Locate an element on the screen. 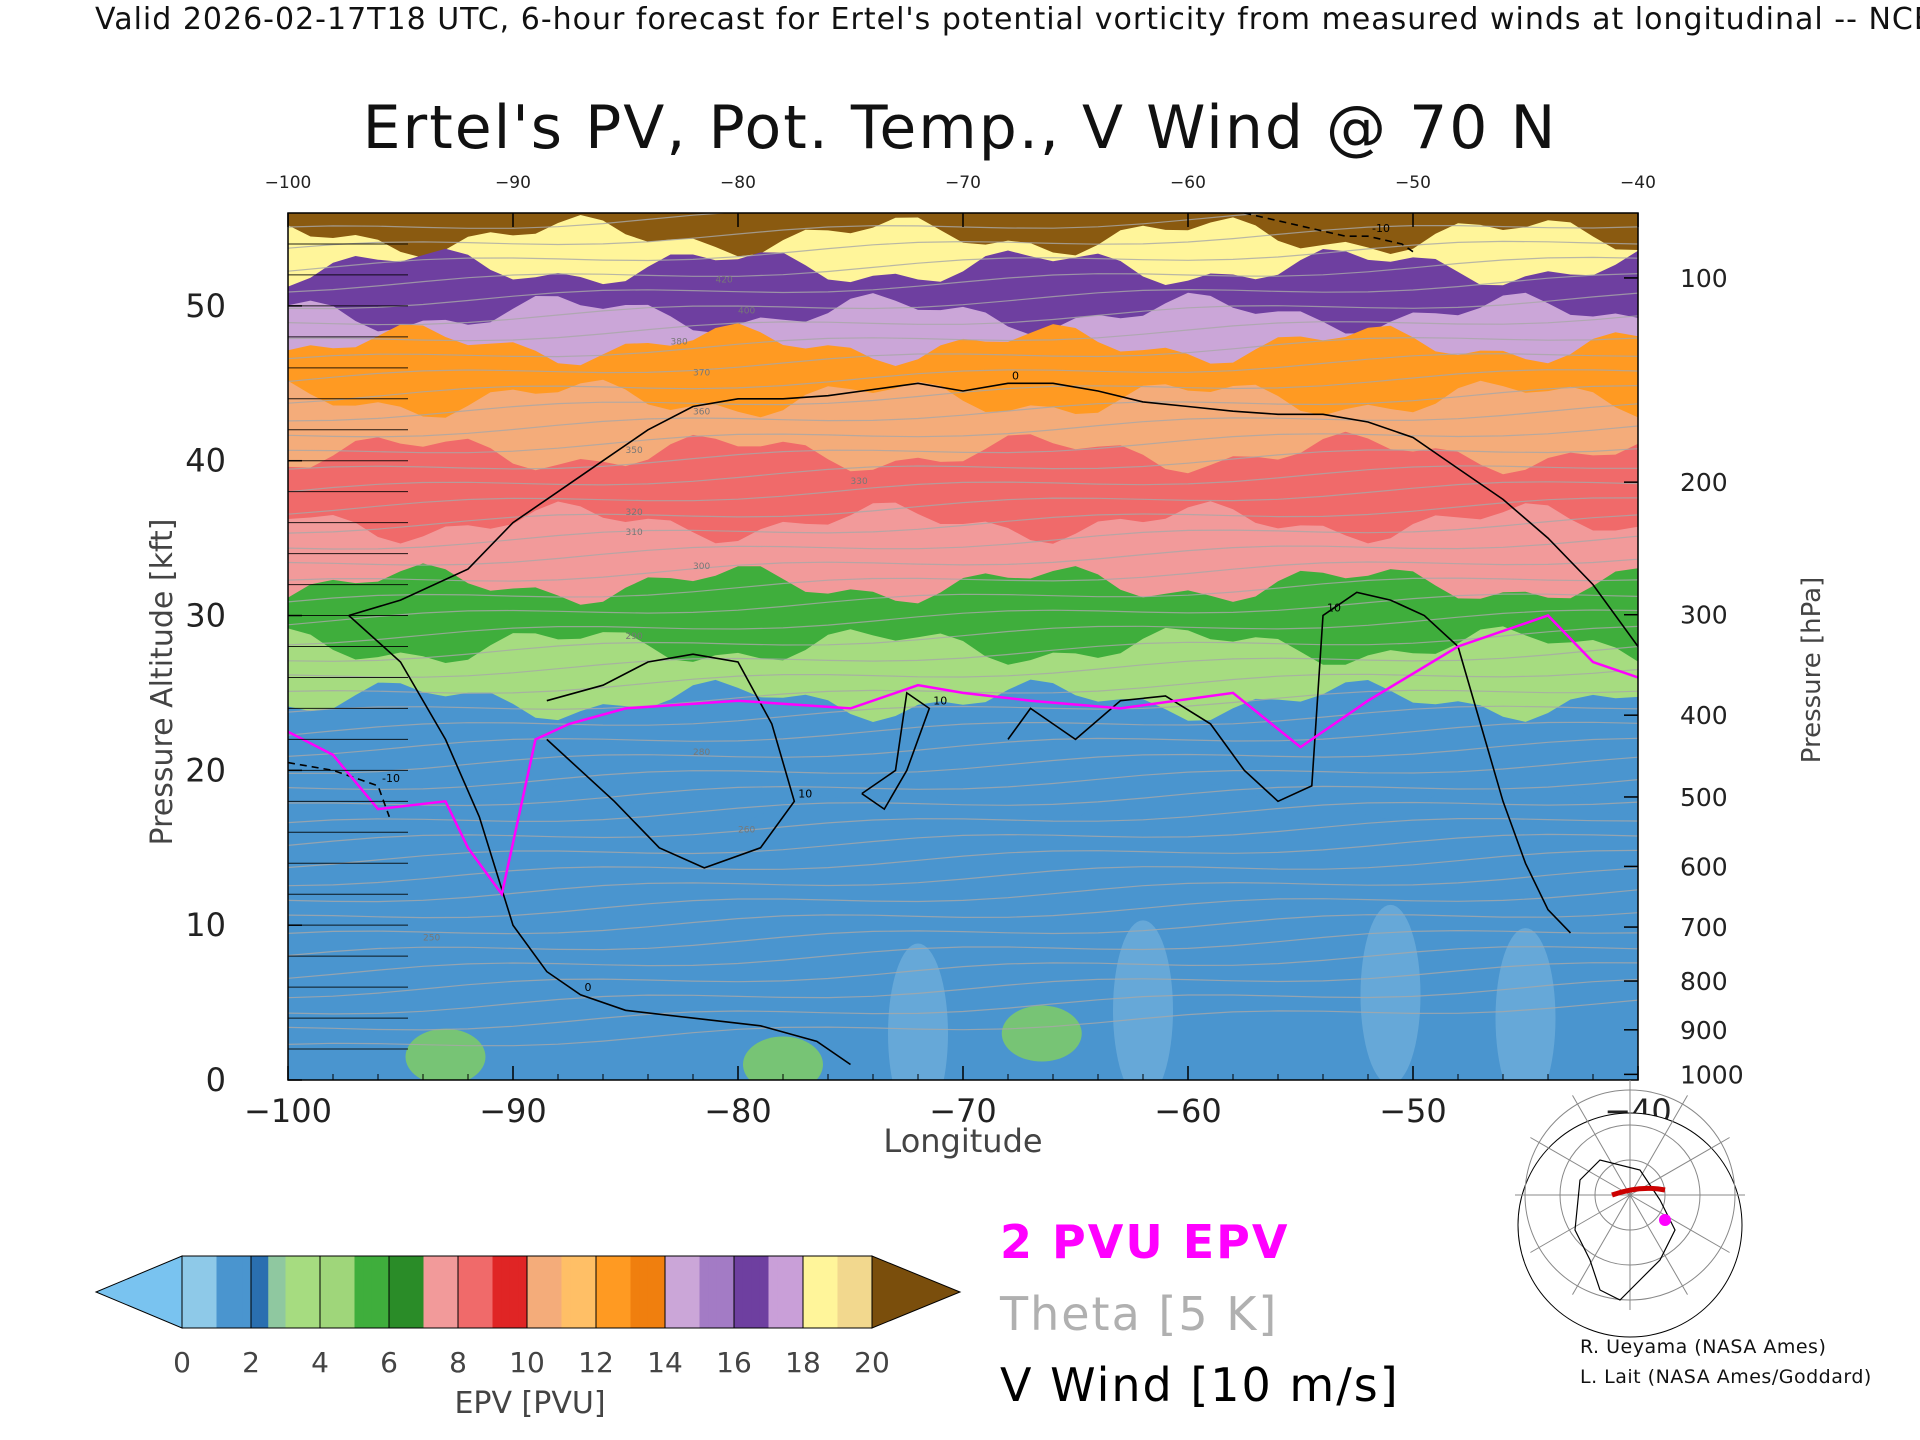 The width and height of the screenshot is (1920, 1440). y-right-tick-label: 100 is located at coordinates (1704, 278).